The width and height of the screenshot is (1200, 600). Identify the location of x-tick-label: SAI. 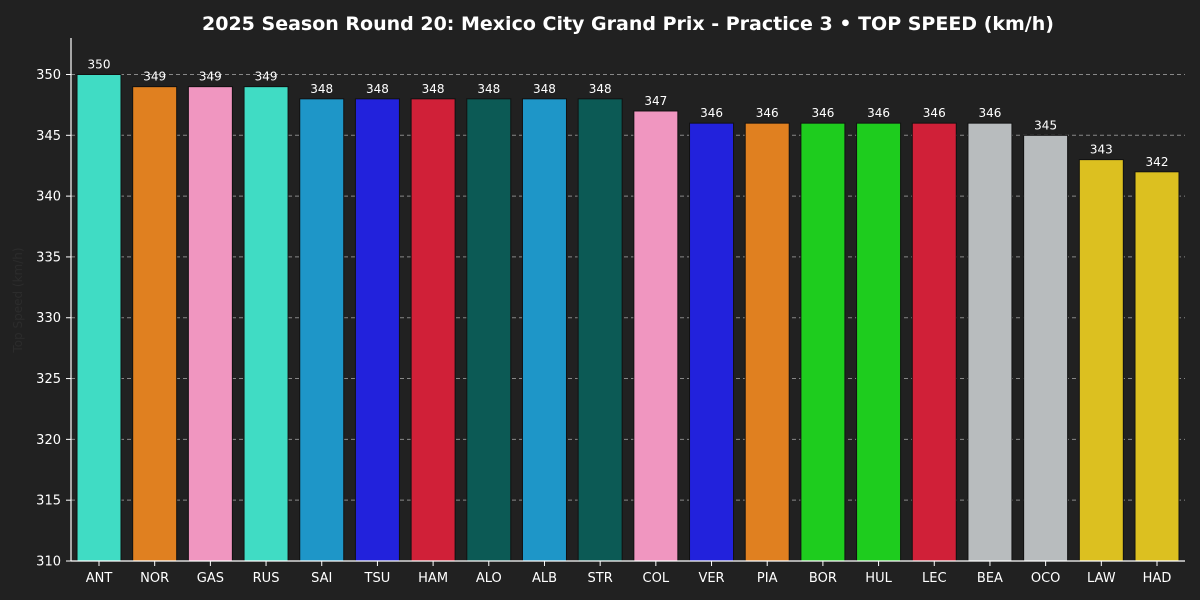
(321, 578).